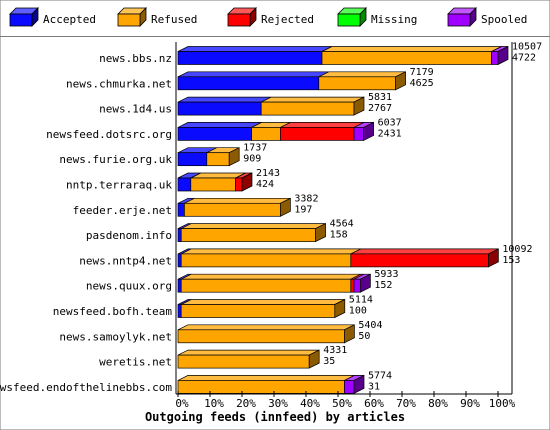 Image resolution: width=550 pixels, height=430 pixels. I want to click on legend-swatch-missing, so click(349, 20).